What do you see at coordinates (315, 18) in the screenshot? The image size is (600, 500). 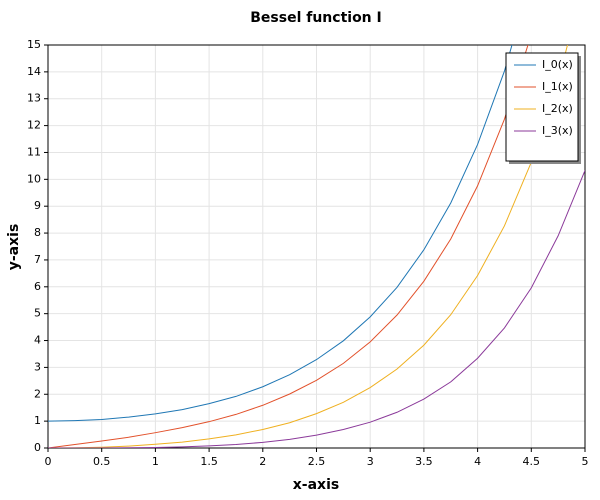 I see `chart-title: Bessel function I` at bounding box center [315, 18].